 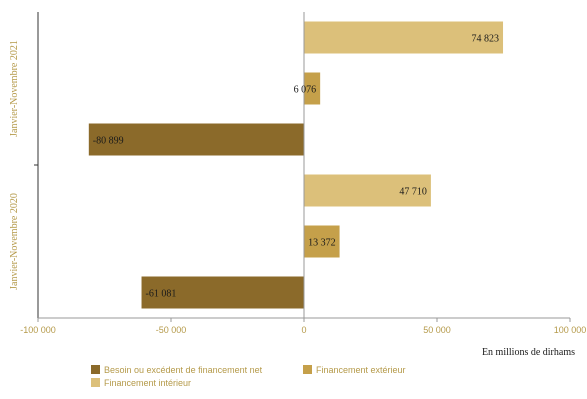 What do you see at coordinates (570, 330) in the screenshot?
I see `x-tick-label: 100 000` at bounding box center [570, 330].